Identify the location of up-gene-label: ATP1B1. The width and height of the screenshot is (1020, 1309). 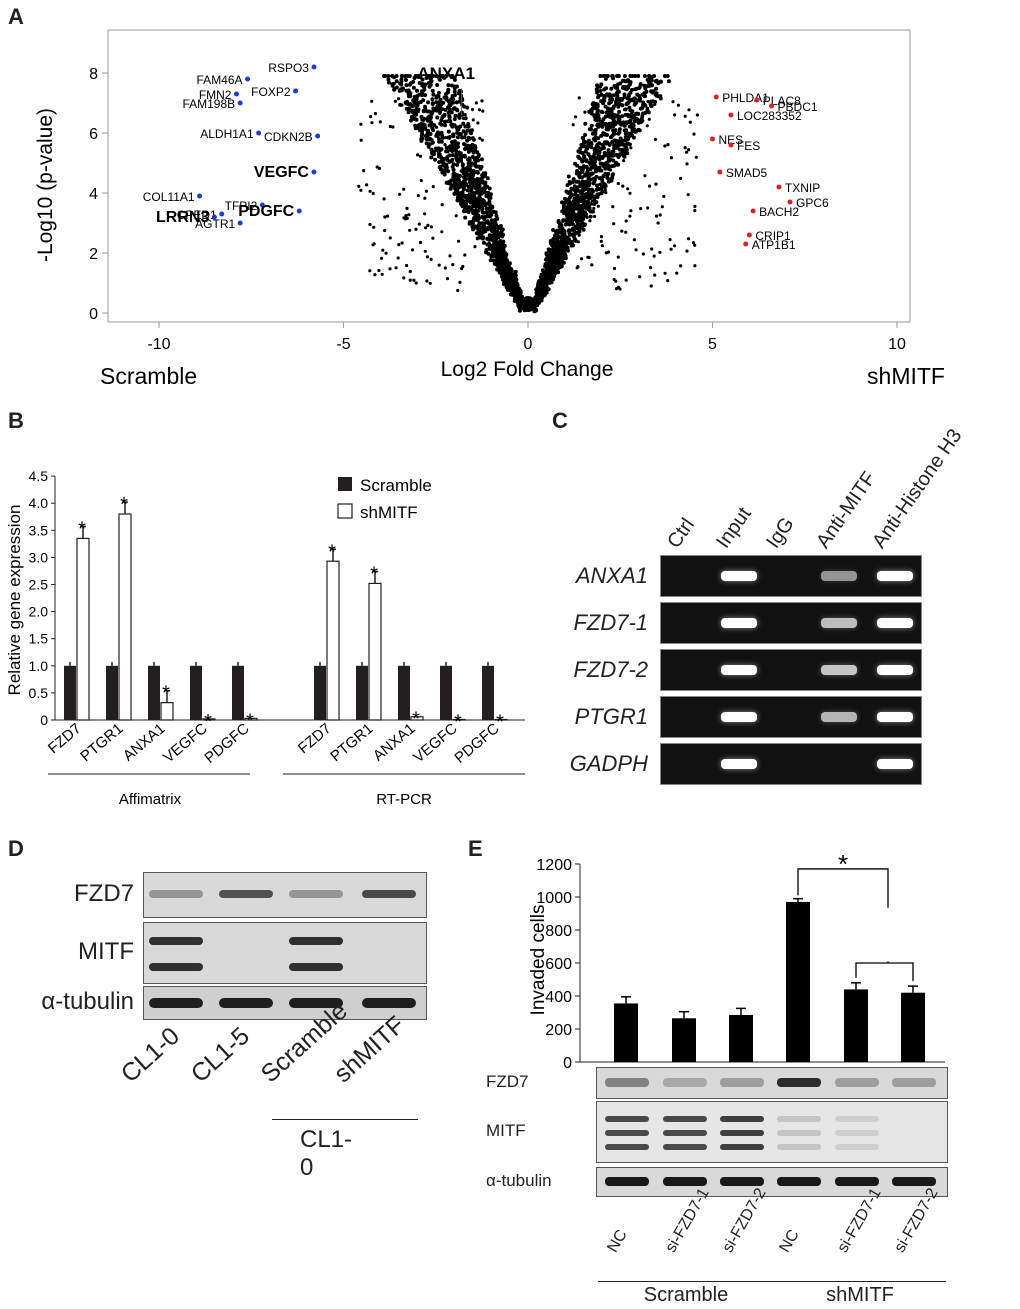
(774, 245).